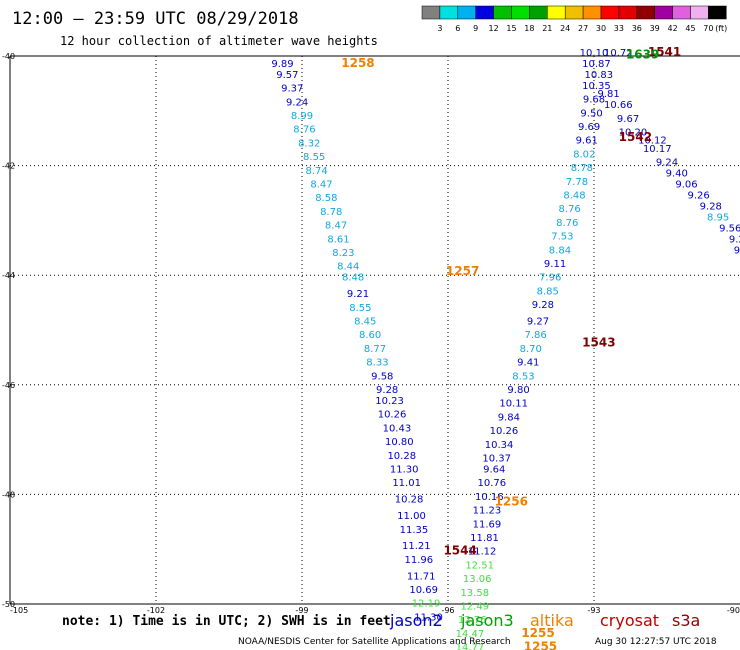 The image size is (740, 650). I want to click on colorbar-label: 24, so click(565, 28).